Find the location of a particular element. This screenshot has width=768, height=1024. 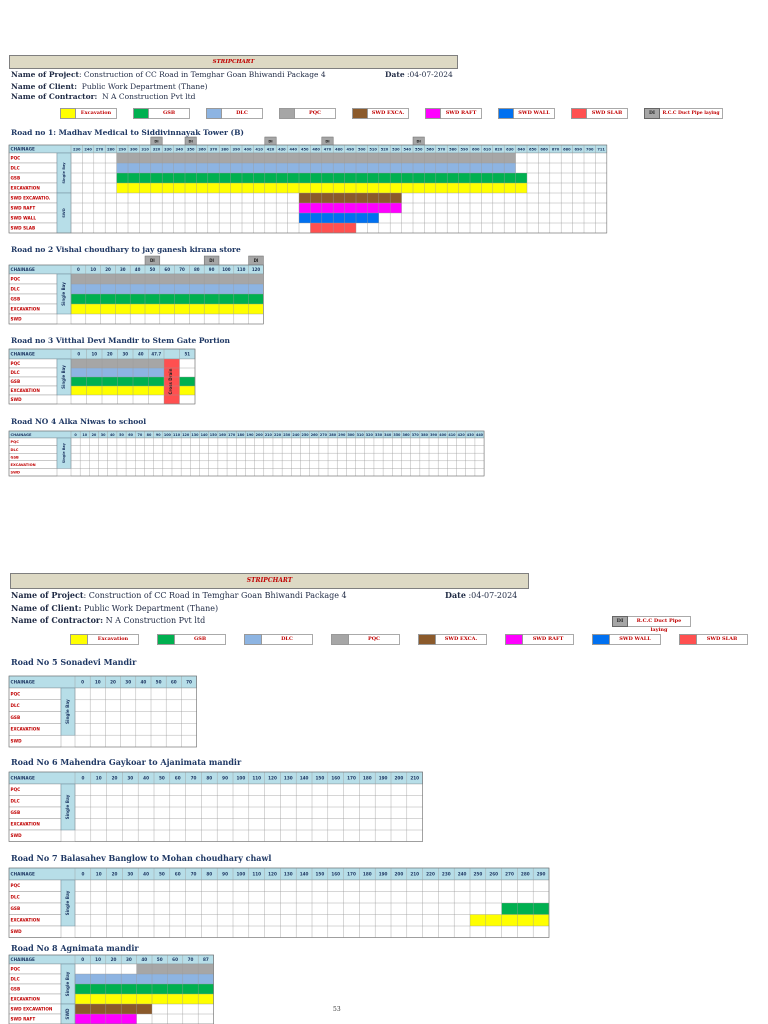

chainage-tick-label: 200 is located at coordinates (399, 777).